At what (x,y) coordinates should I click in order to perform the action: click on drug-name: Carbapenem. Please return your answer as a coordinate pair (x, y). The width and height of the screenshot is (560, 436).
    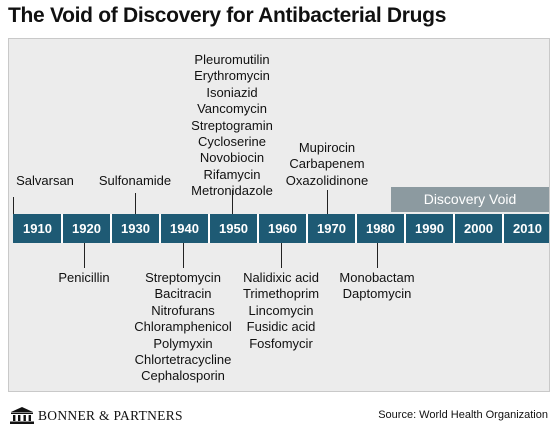
    Looking at the image, I should click on (327, 164).